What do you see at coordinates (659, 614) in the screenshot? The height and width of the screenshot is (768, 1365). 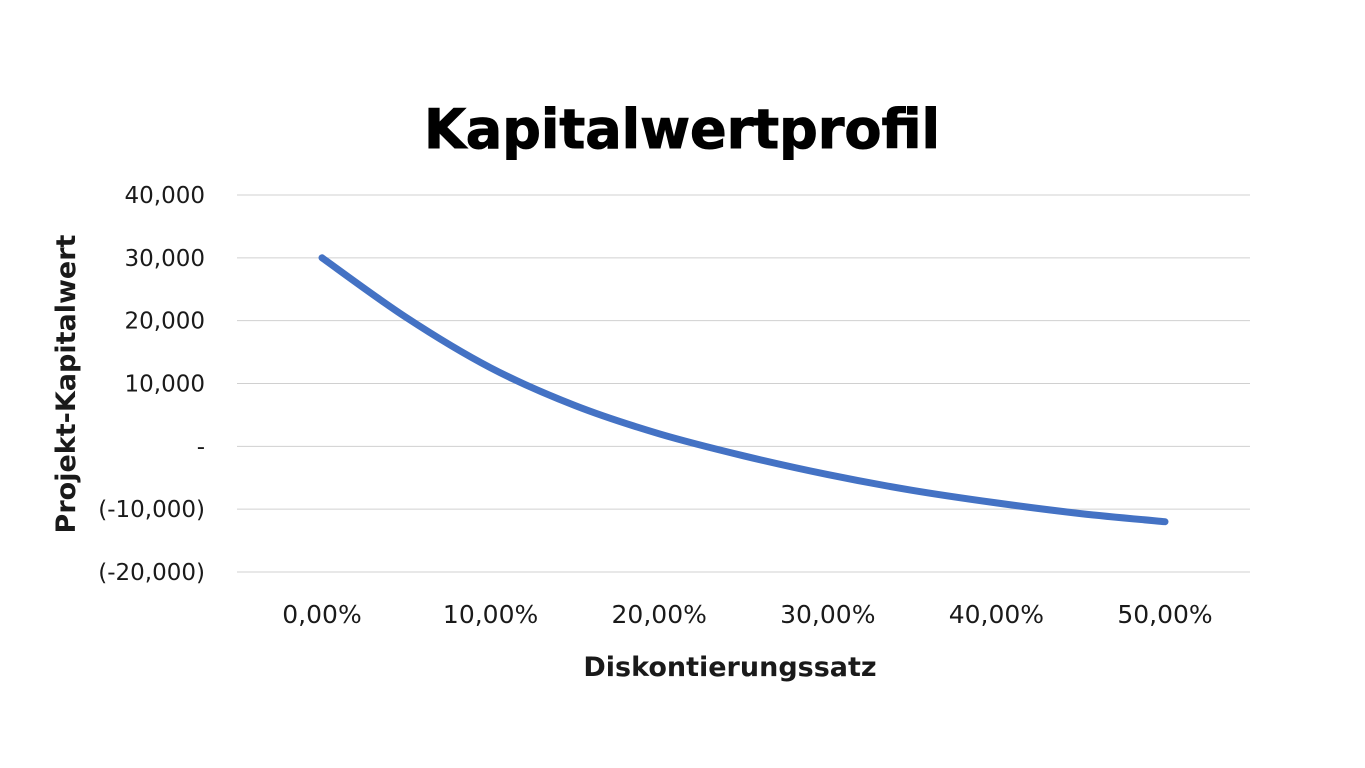 I see `x-tick-label: 20,00%` at bounding box center [659, 614].